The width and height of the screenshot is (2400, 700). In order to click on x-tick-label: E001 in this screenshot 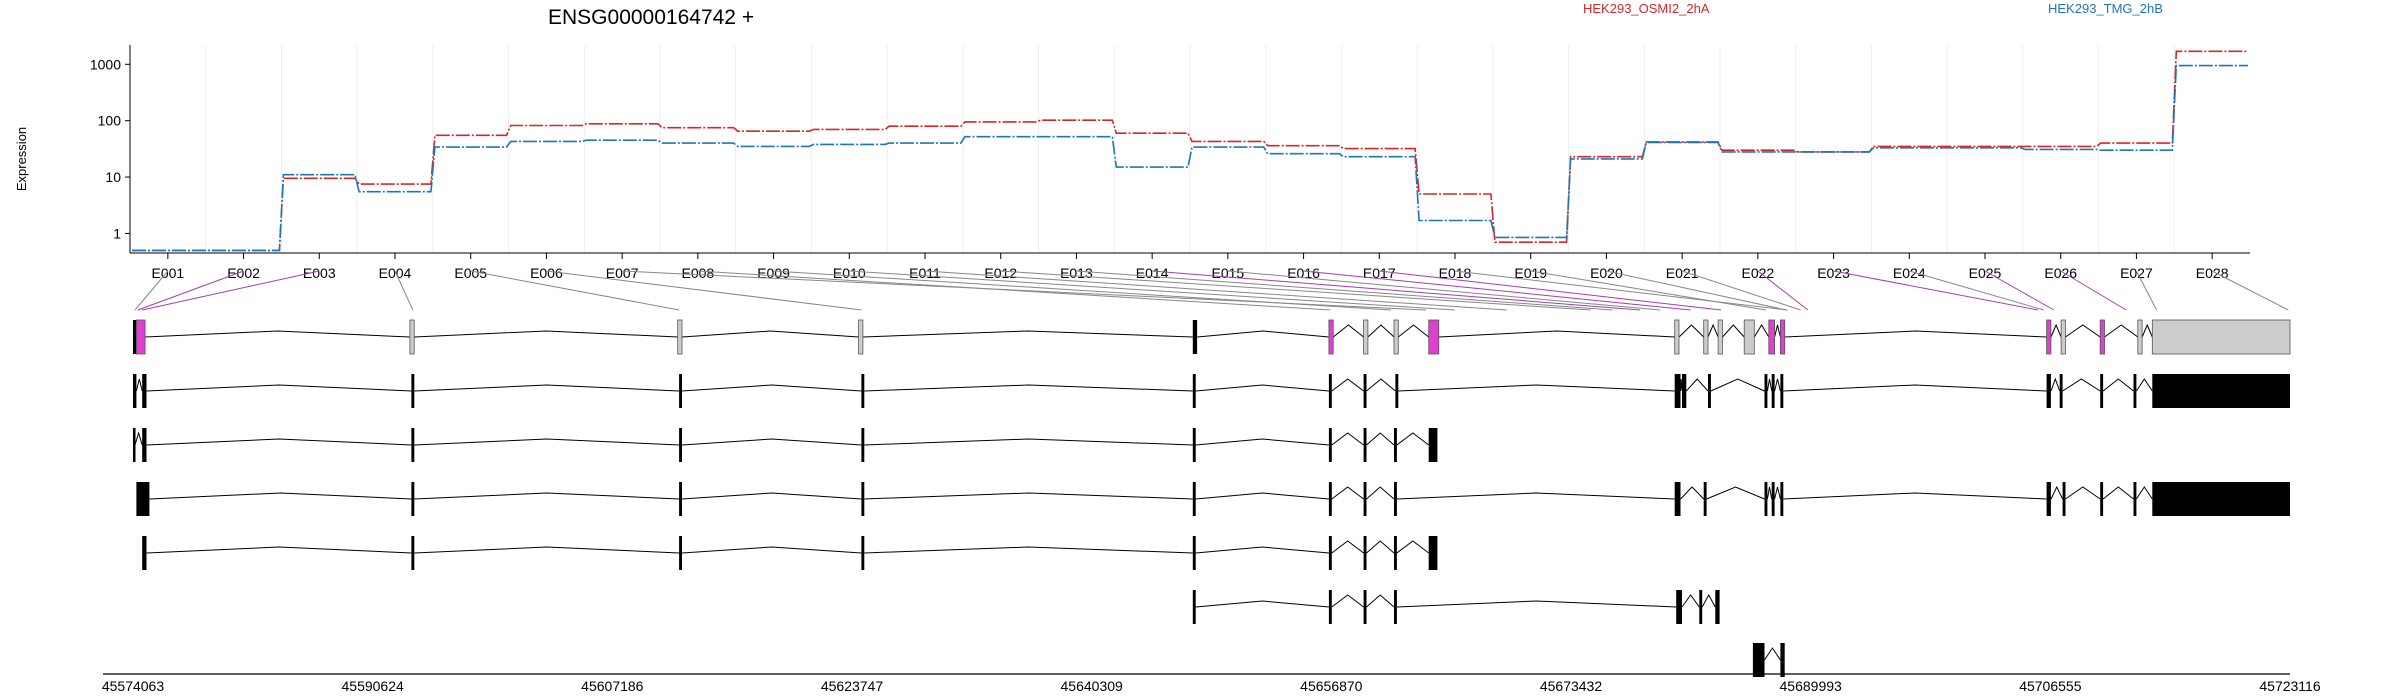, I will do `click(168, 273)`.